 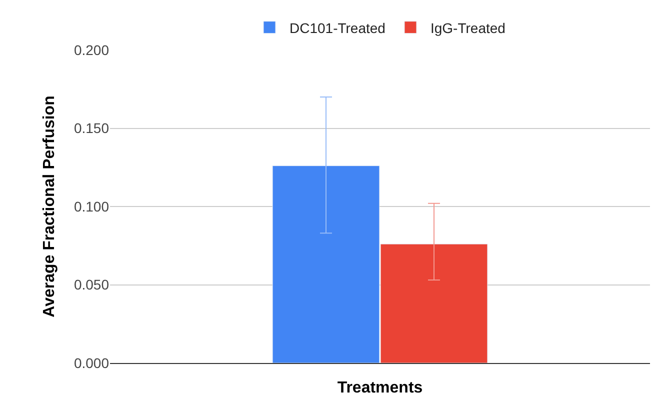 What do you see at coordinates (92, 284) in the screenshot?
I see `y-tick-label: 0.050` at bounding box center [92, 284].